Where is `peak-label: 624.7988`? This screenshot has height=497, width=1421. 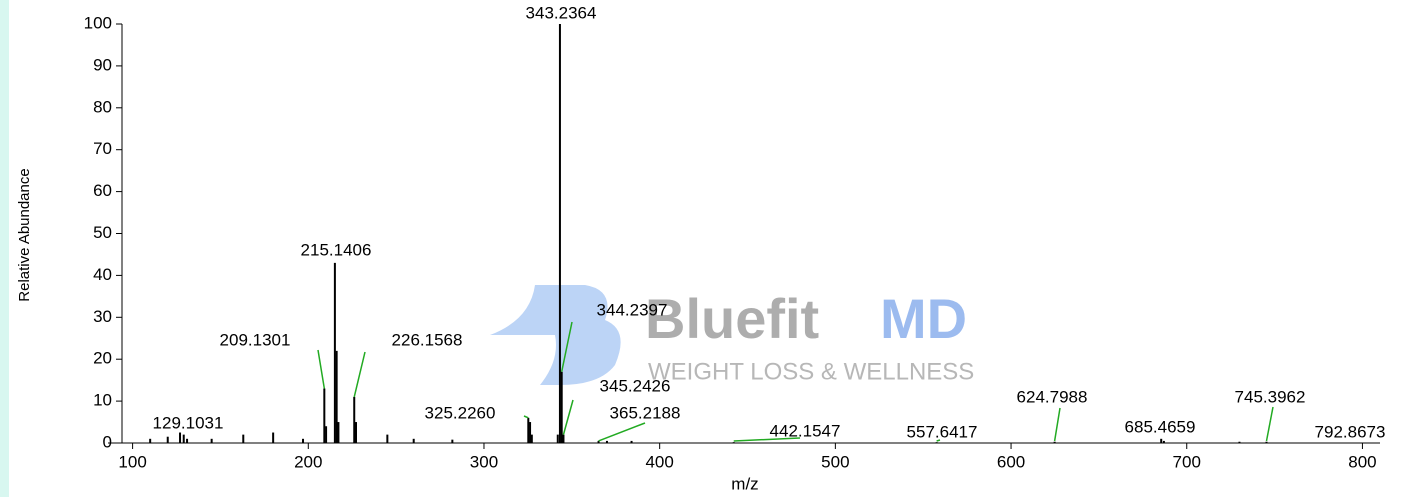 peak-label: 624.7988 is located at coordinates (1052, 396).